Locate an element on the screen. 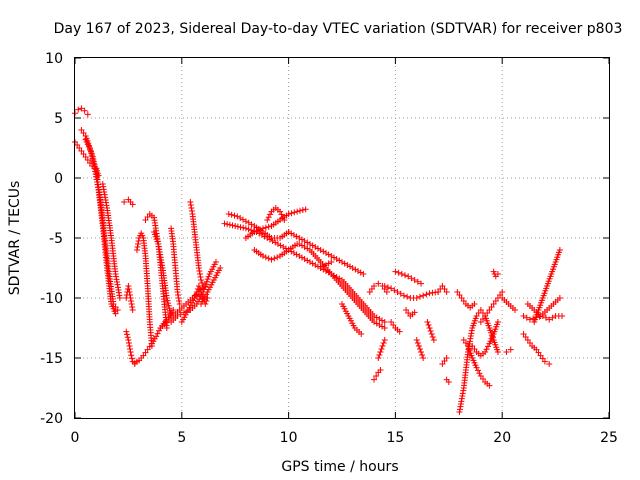 Image resolution: width=640 pixels, height=480 pixels. series-arc-j is located at coordinates (144, 289).